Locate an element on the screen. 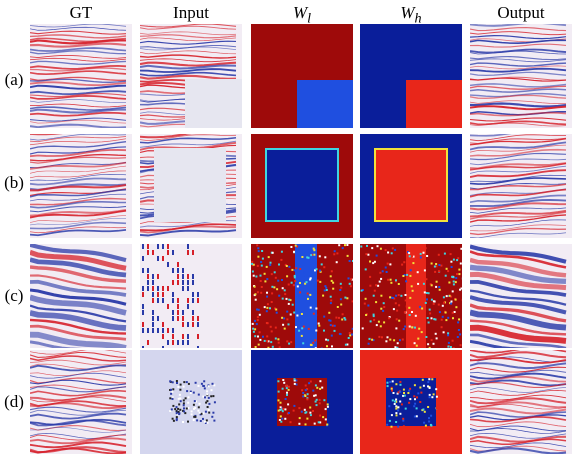 Image resolution: width=577 pixels, height=458 pixels. panel-a-output is located at coordinates (521, 76).